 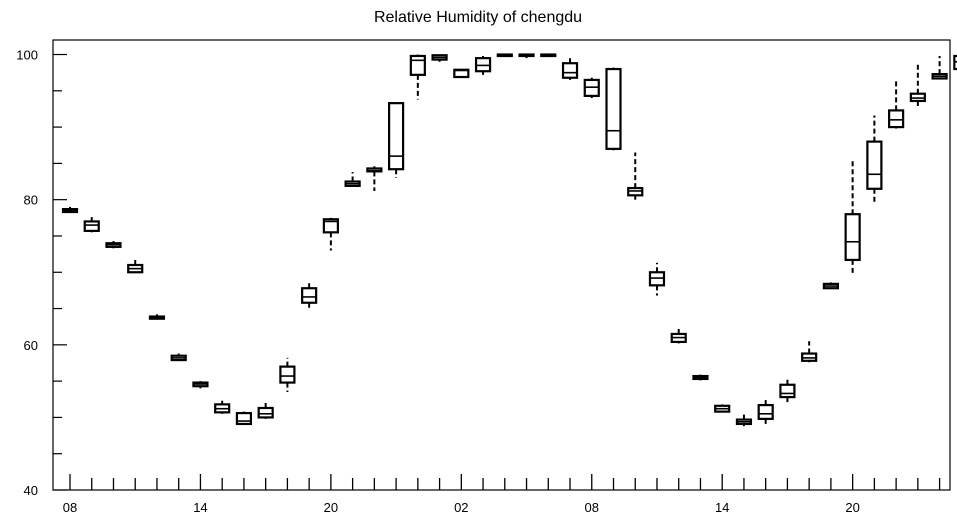 What do you see at coordinates (27, 55) in the screenshot?
I see `y-tick-label: 100` at bounding box center [27, 55].